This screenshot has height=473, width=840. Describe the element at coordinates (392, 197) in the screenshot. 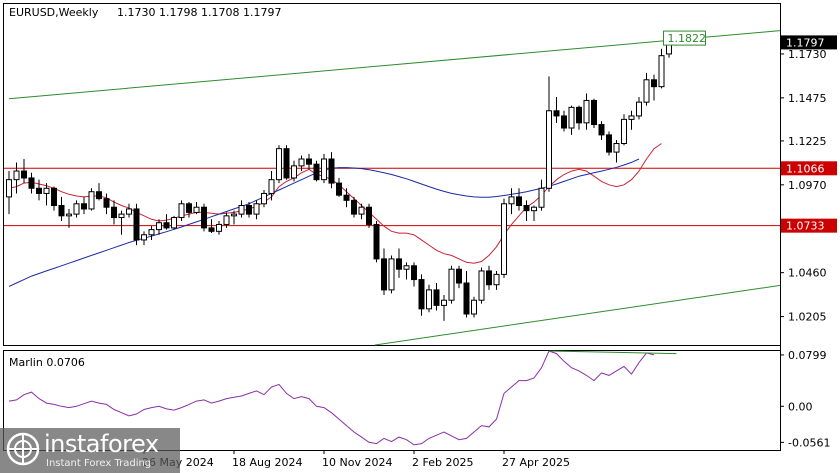

I see `horizontal-levels` at that location.